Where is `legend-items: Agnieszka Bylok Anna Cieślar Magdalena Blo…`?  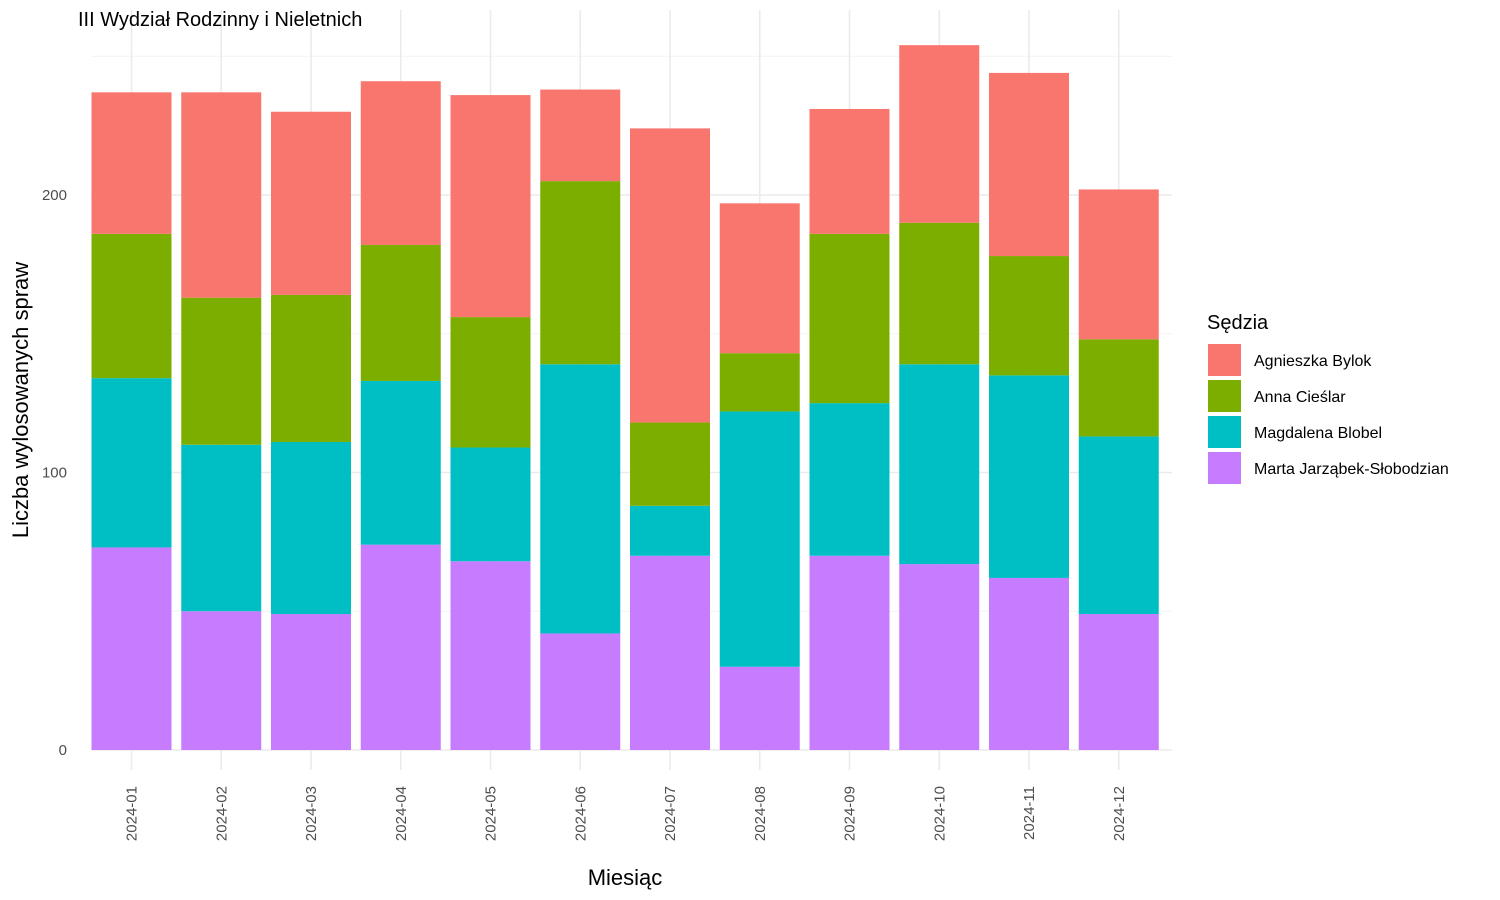 legend-items: Agnieszka Bylok Anna Cieślar Magdalena Blo… is located at coordinates (1328, 414).